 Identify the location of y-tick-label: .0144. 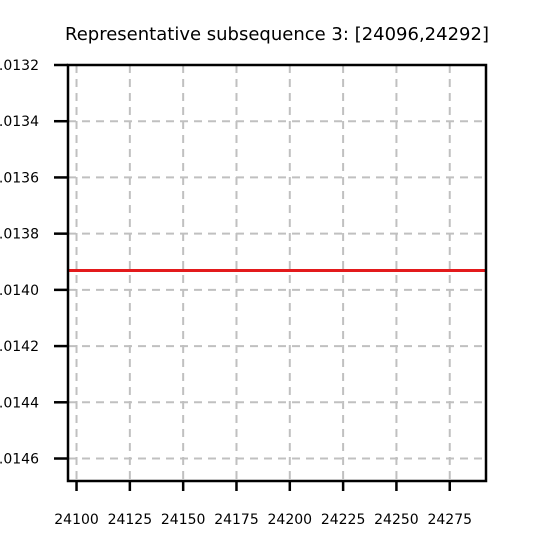
(19, 403).